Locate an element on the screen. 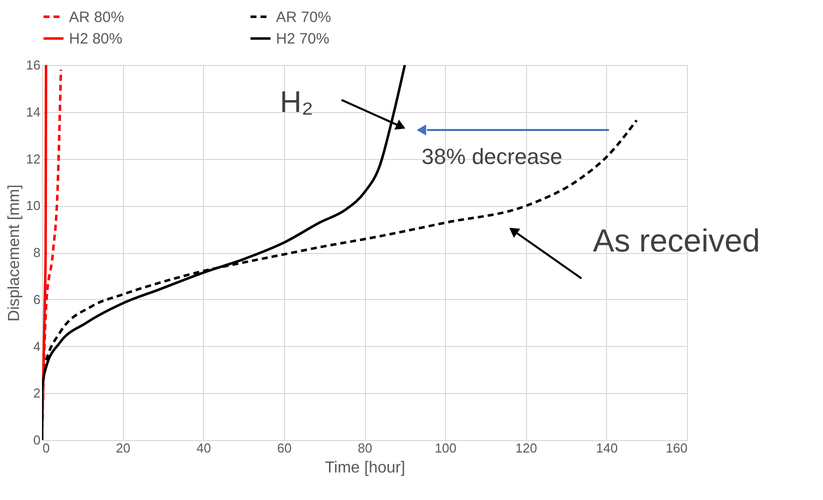 Image resolution: width=823 pixels, height=500 pixels. annotation: H₂ is located at coordinates (297, 102).